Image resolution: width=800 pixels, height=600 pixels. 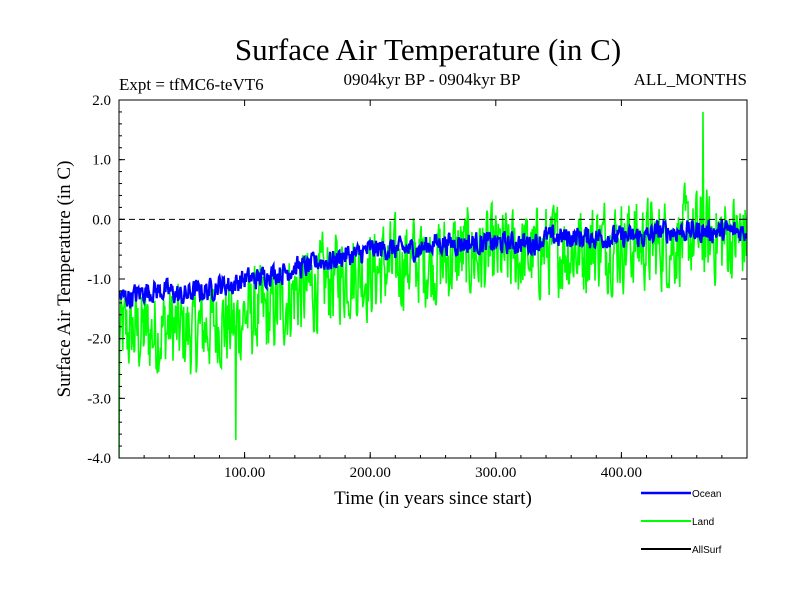 What do you see at coordinates (433, 498) in the screenshot?
I see `x-axis-label: Time (in years since start)` at bounding box center [433, 498].